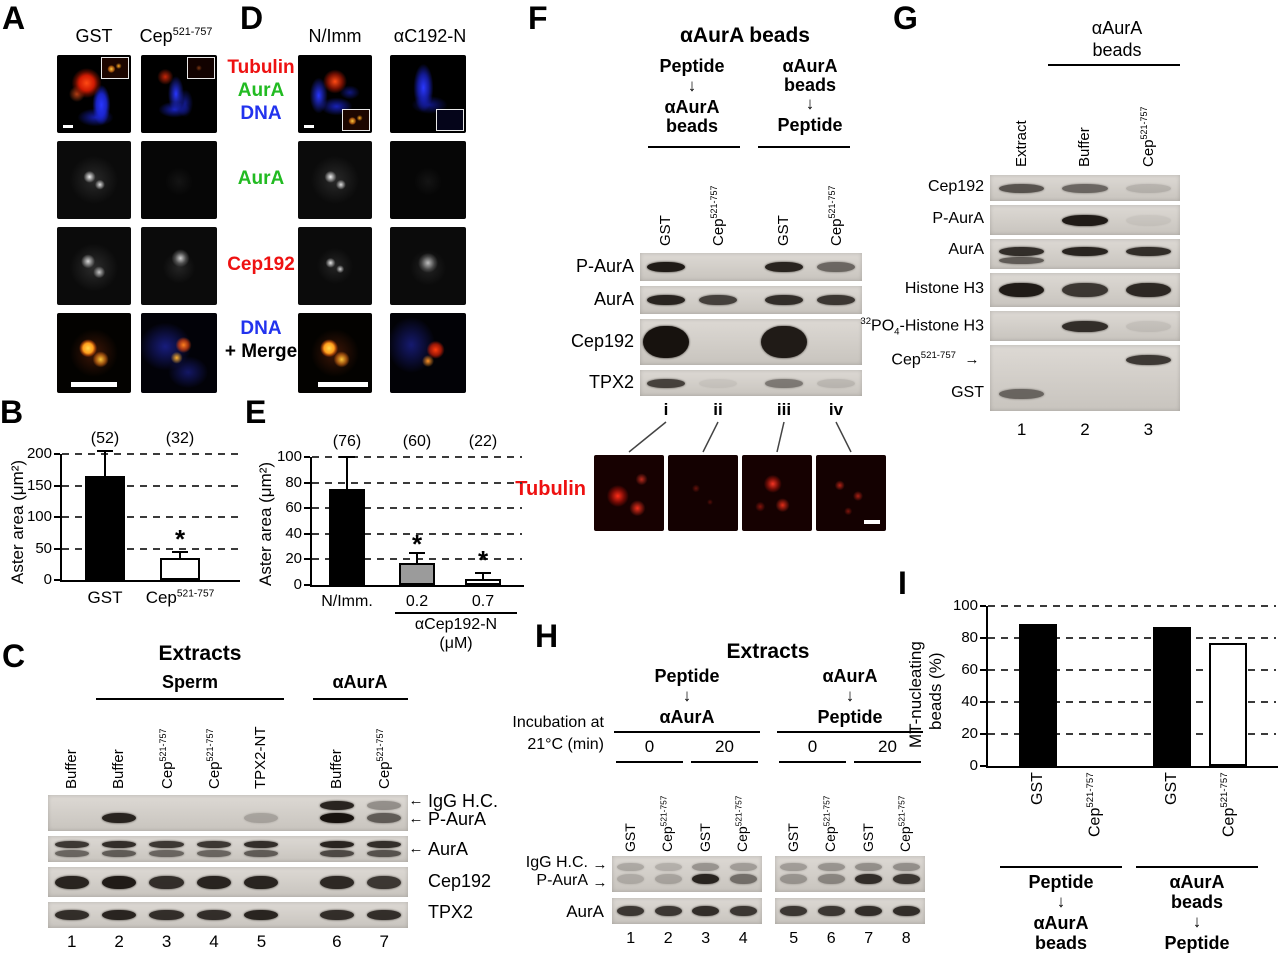  Describe the element at coordinates (869, 938) in the screenshot. I see `lane-number: 7` at that location.